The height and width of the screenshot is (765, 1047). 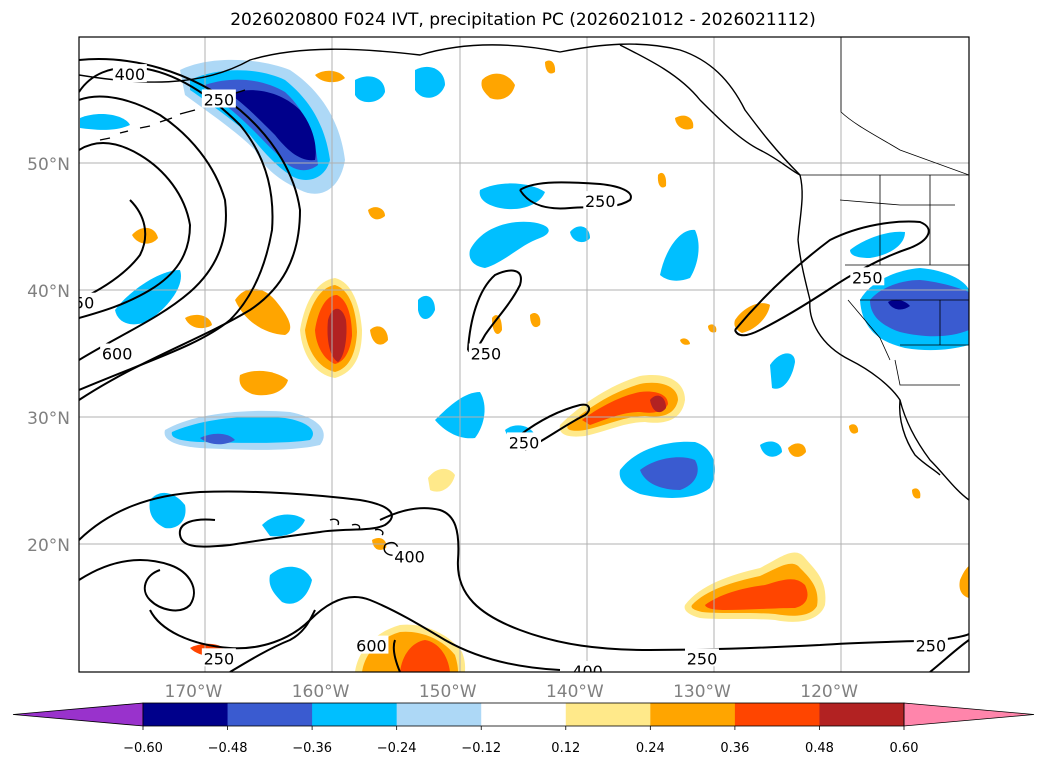 What do you see at coordinates (555, 427) in the screenshot?
I see `ivt-contour-250-south-mid` at bounding box center [555, 427].